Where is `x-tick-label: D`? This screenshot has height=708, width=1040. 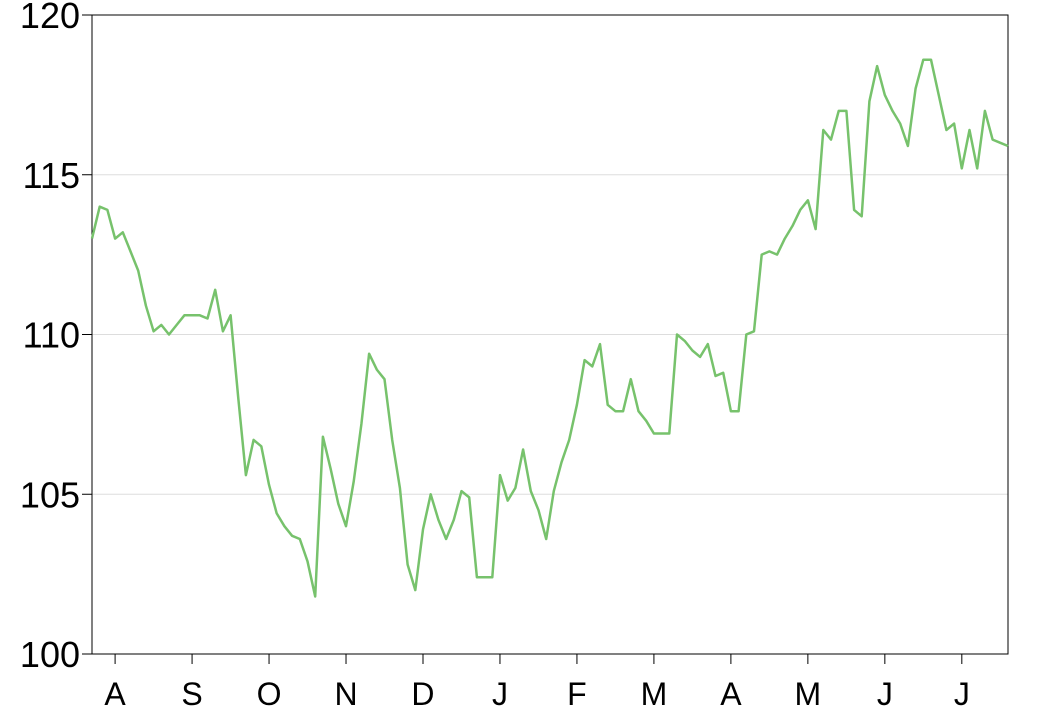
x-tick-label: D is located at coordinates (422, 692).